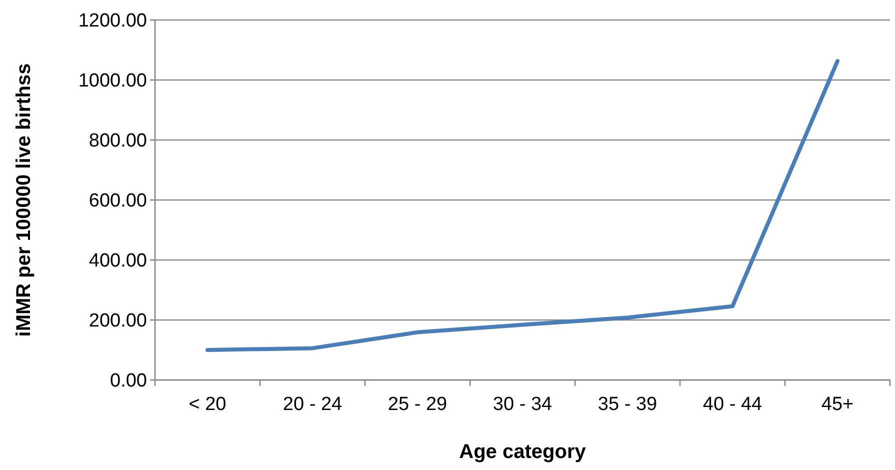 The width and height of the screenshot is (895, 470). Describe the element at coordinates (523, 452) in the screenshot. I see `x-axis-title: Age category` at that location.